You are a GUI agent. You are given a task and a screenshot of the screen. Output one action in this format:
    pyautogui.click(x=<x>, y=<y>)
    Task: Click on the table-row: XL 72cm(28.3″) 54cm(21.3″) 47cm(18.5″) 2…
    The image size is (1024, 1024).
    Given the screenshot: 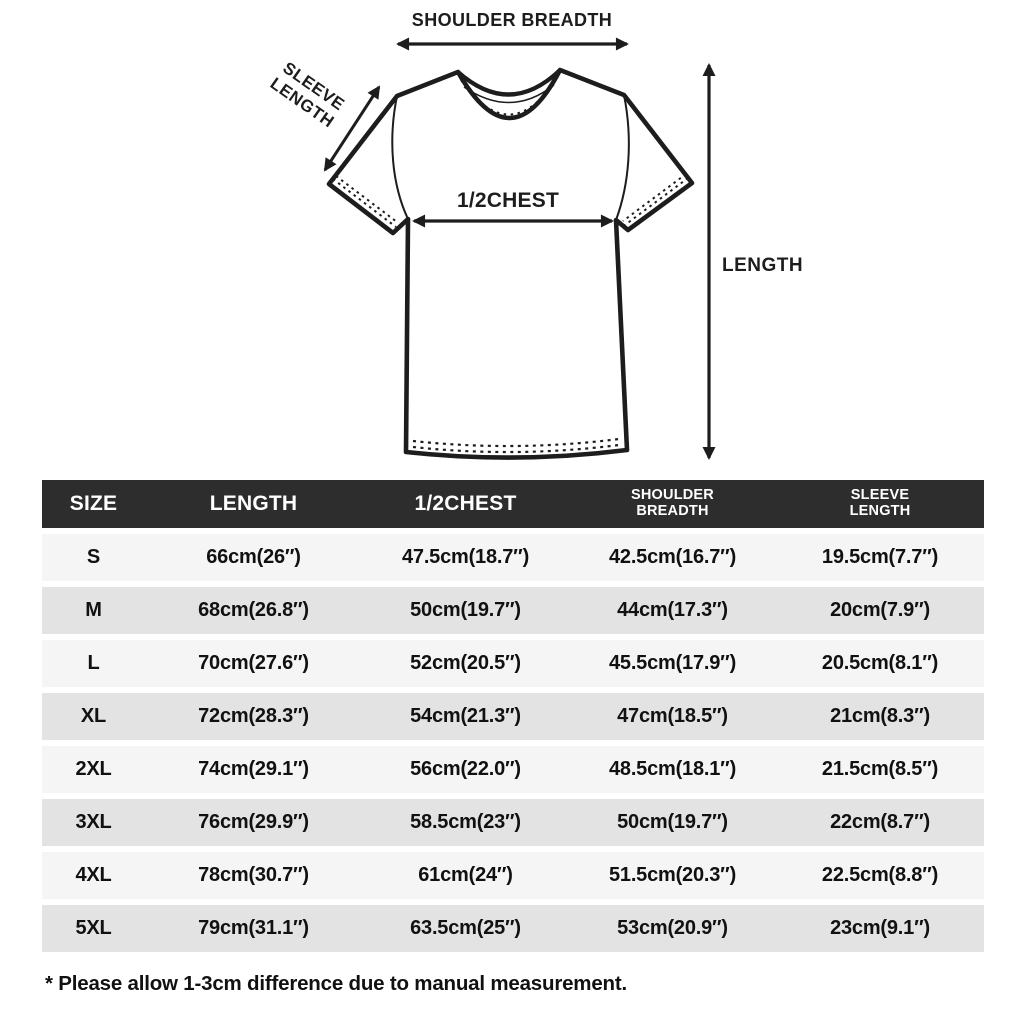 What is the action you would take?
    pyautogui.click(x=513, y=716)
    